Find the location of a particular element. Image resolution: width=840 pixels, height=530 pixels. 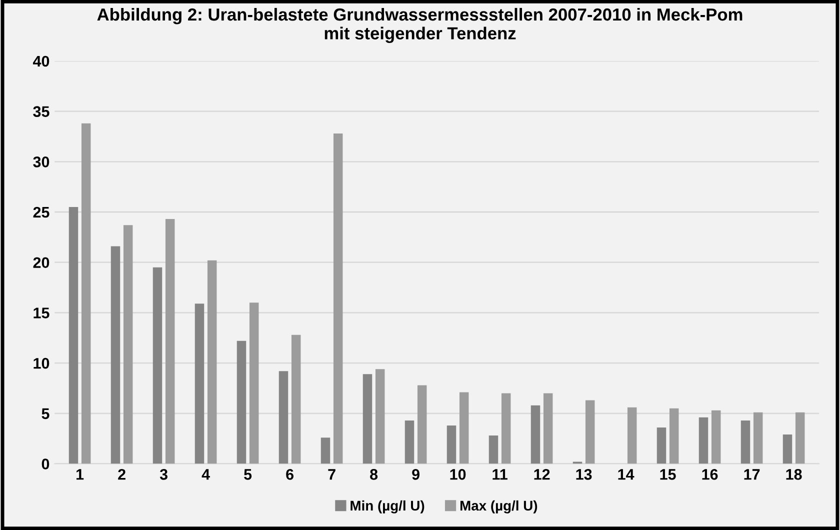

y-tick-label: 10 is located at coordinates (42, 363).